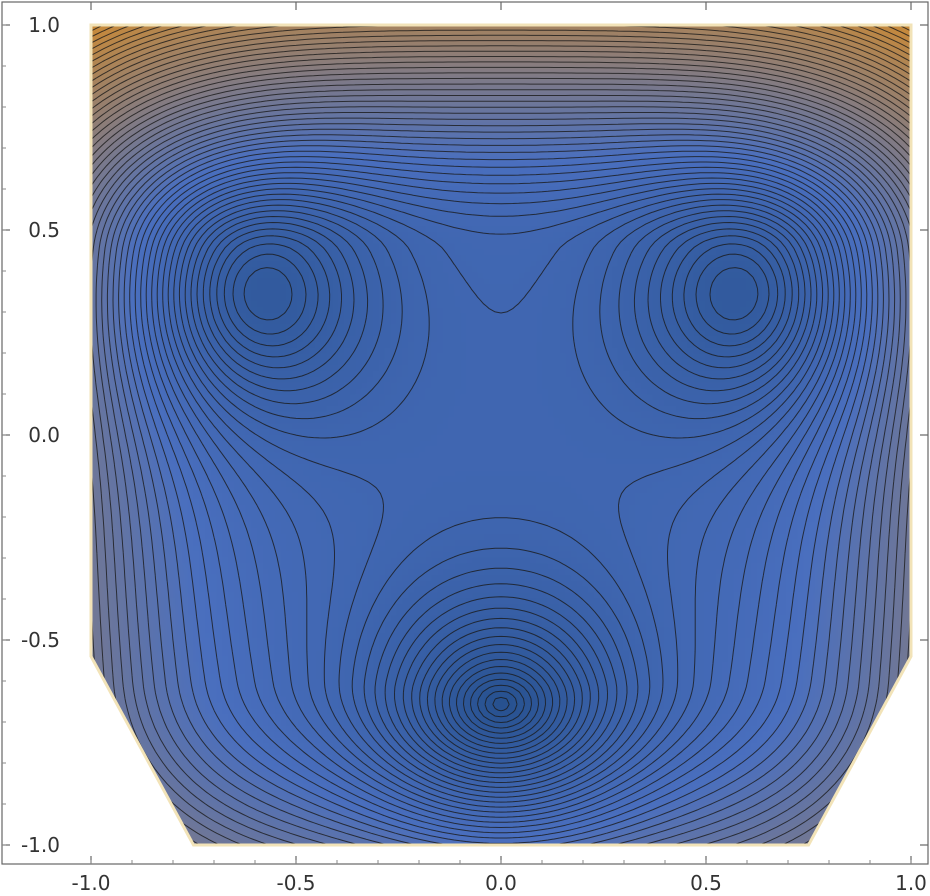  I want to click on y-tick-label: -1.0, so click(40, 845).